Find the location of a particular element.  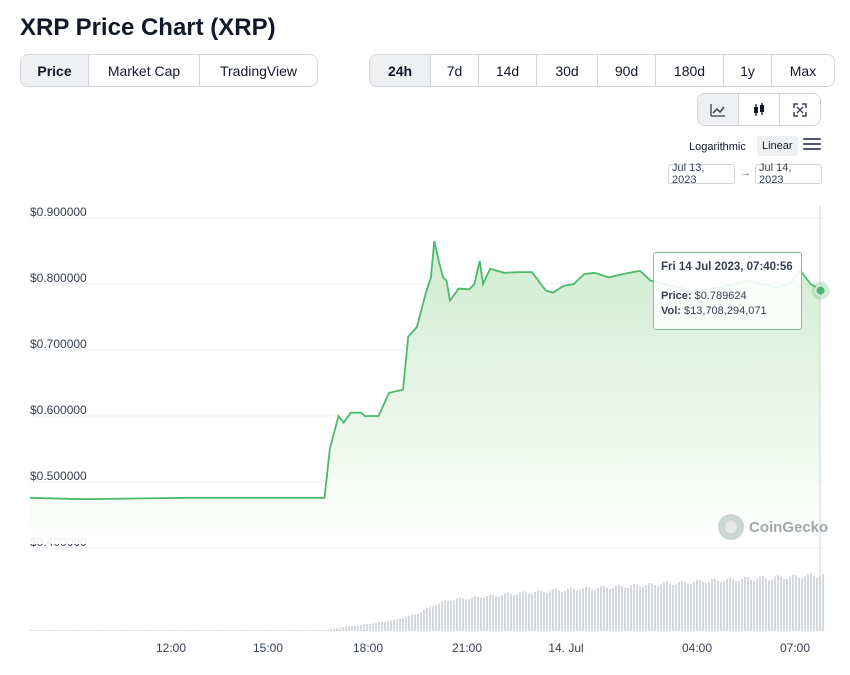

range-24h: 24h is located at coordinates (400, 70).